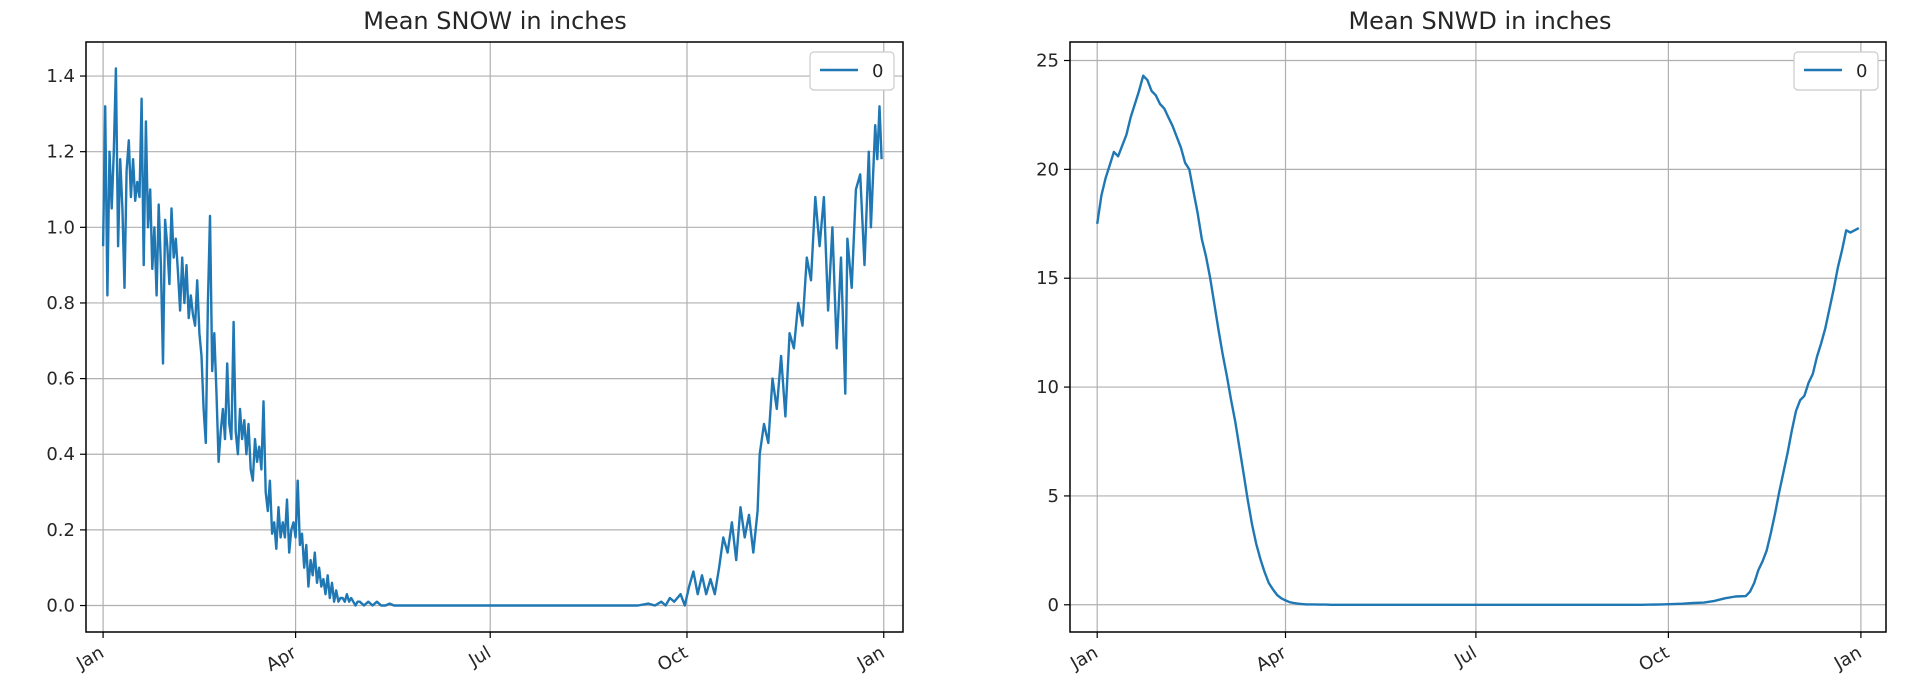 The height and width of the screenshot is (692, 1926). What do you see at coordinates (495, 21) in the screenshot?
I see `chart-title-snow: Mean SNOW in inches` at bounding box center [495, 21].